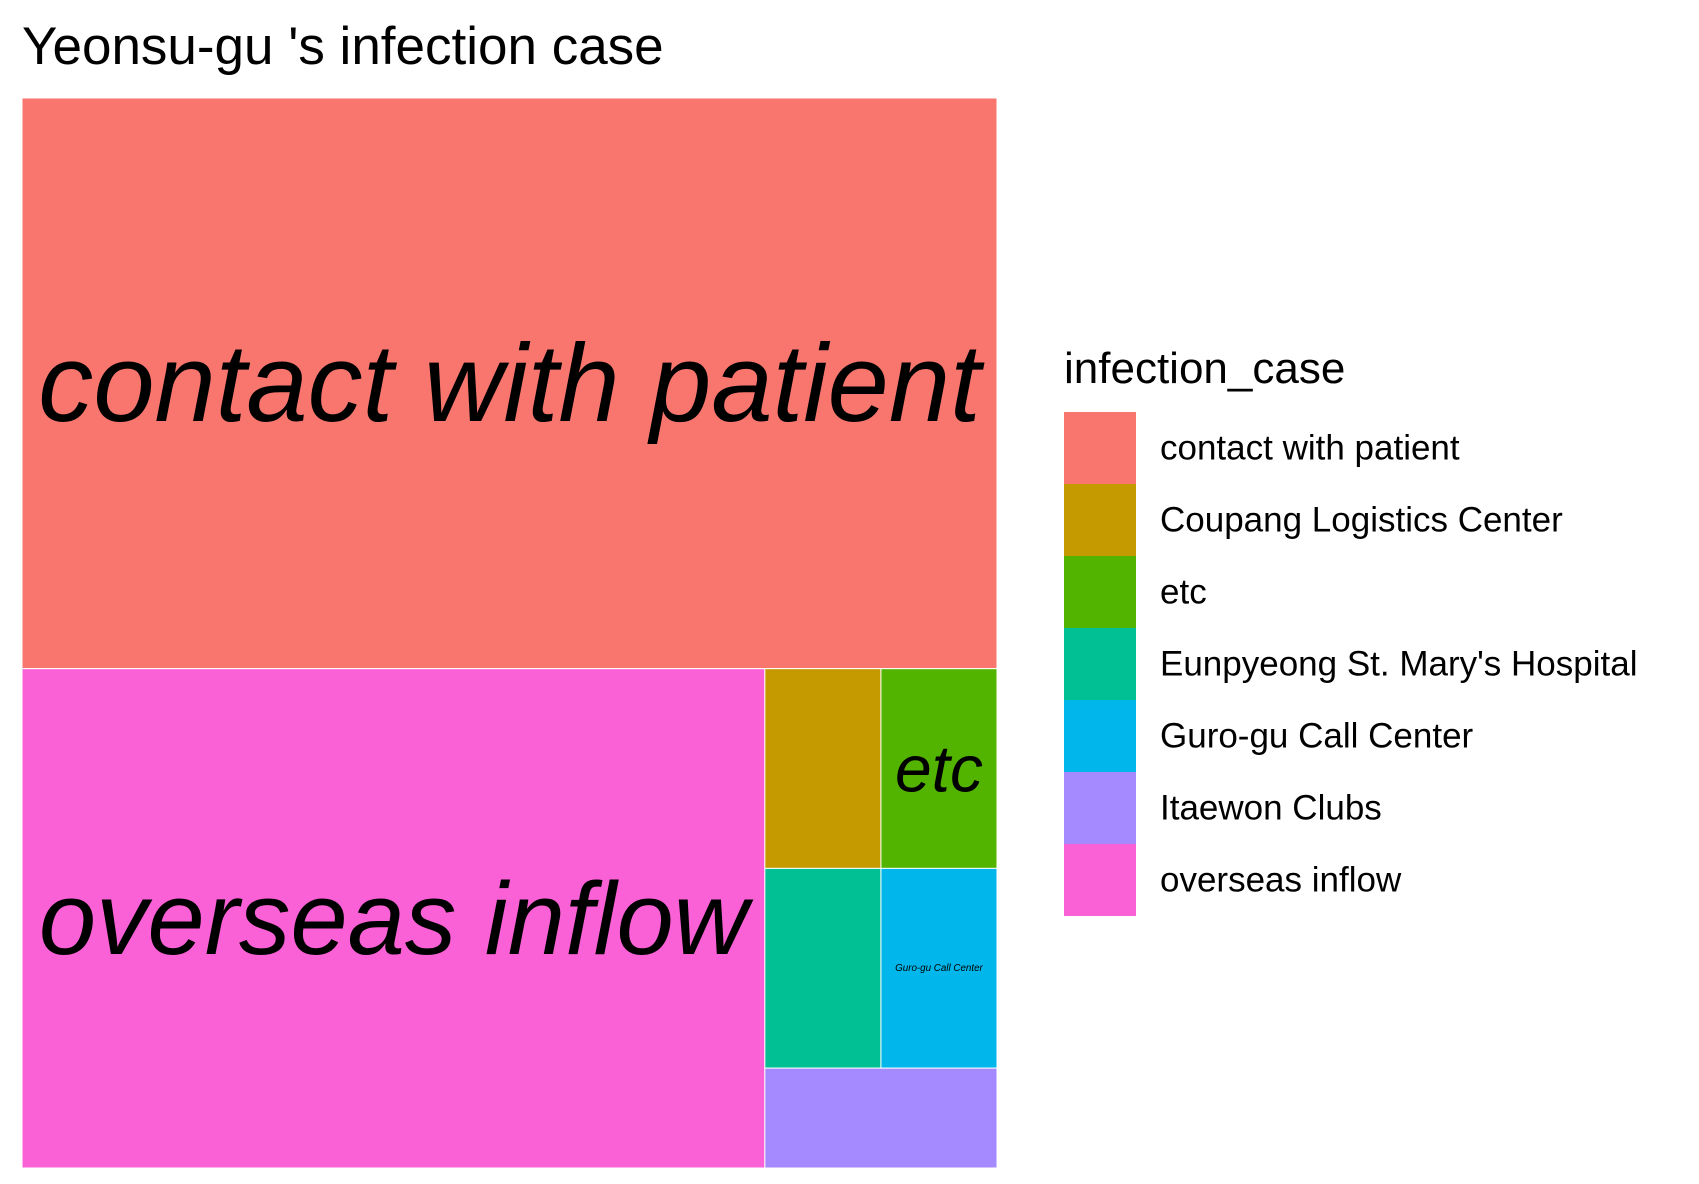 The image size is (1699, 1184). What do you see at coordinates (823, 768) in the screenshot?
I see `tile-coupang-logistics-center` at bounding box center [823, 768].